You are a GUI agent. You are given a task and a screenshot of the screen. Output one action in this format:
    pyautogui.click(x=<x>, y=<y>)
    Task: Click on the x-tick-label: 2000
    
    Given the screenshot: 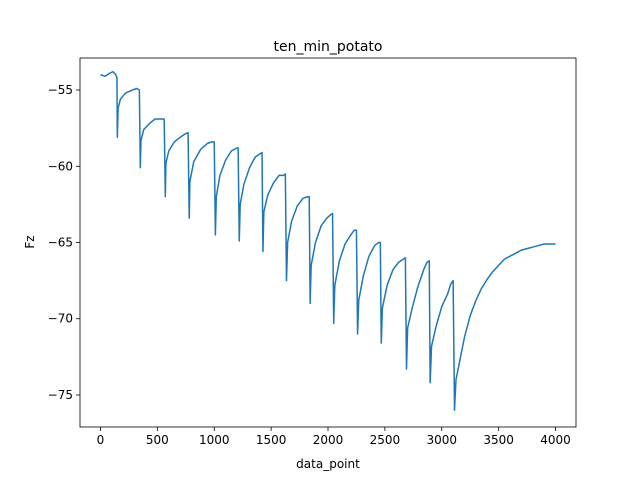 What is the action you would take?
    pyautogui.click(x=328, y=440)
    